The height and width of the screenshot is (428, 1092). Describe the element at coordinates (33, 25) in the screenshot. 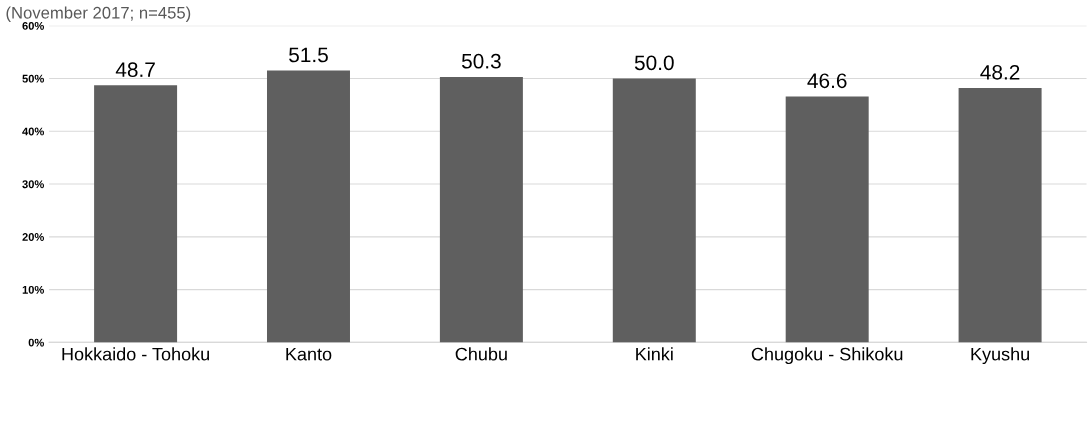

I see `y-tick-label: 60%` at that location.